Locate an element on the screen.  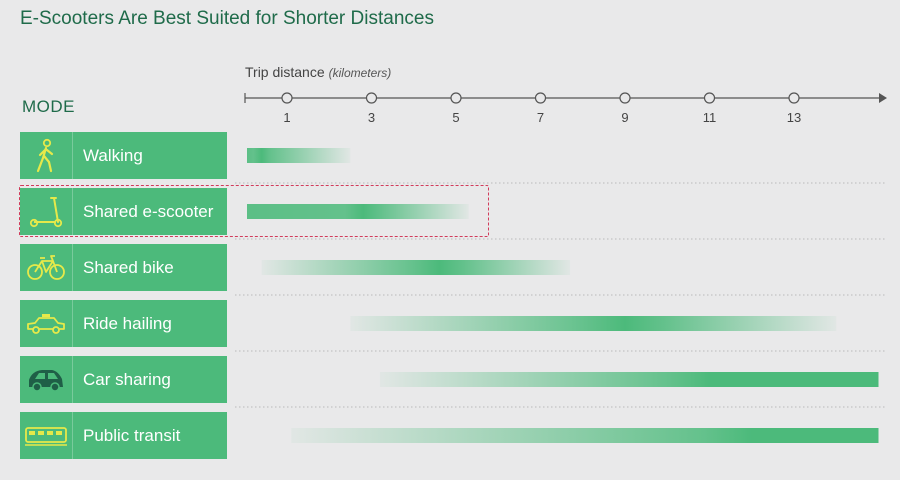
x-axis: 1 3 5 7 9 11 13 is located at coordinates (565, 108).